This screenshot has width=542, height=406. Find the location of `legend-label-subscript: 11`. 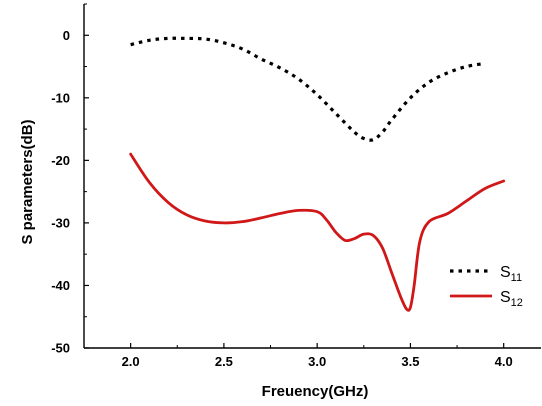

legend-label-subscript: 11 is located at coordinates (516, 278).